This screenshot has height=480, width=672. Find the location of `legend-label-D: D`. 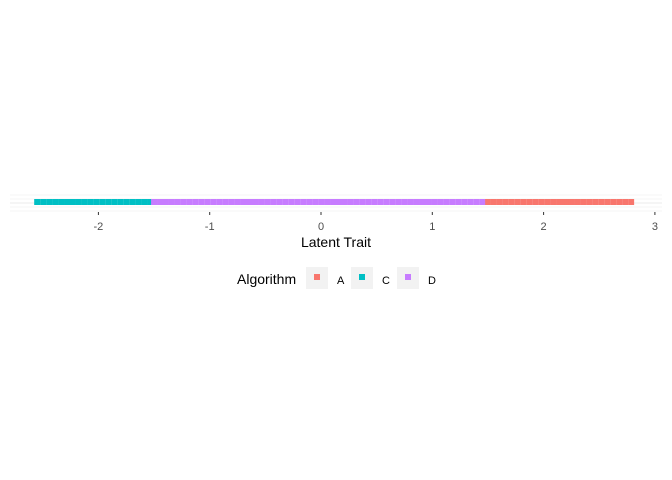

legend-label-D: D is located at coordinates (432, 281).